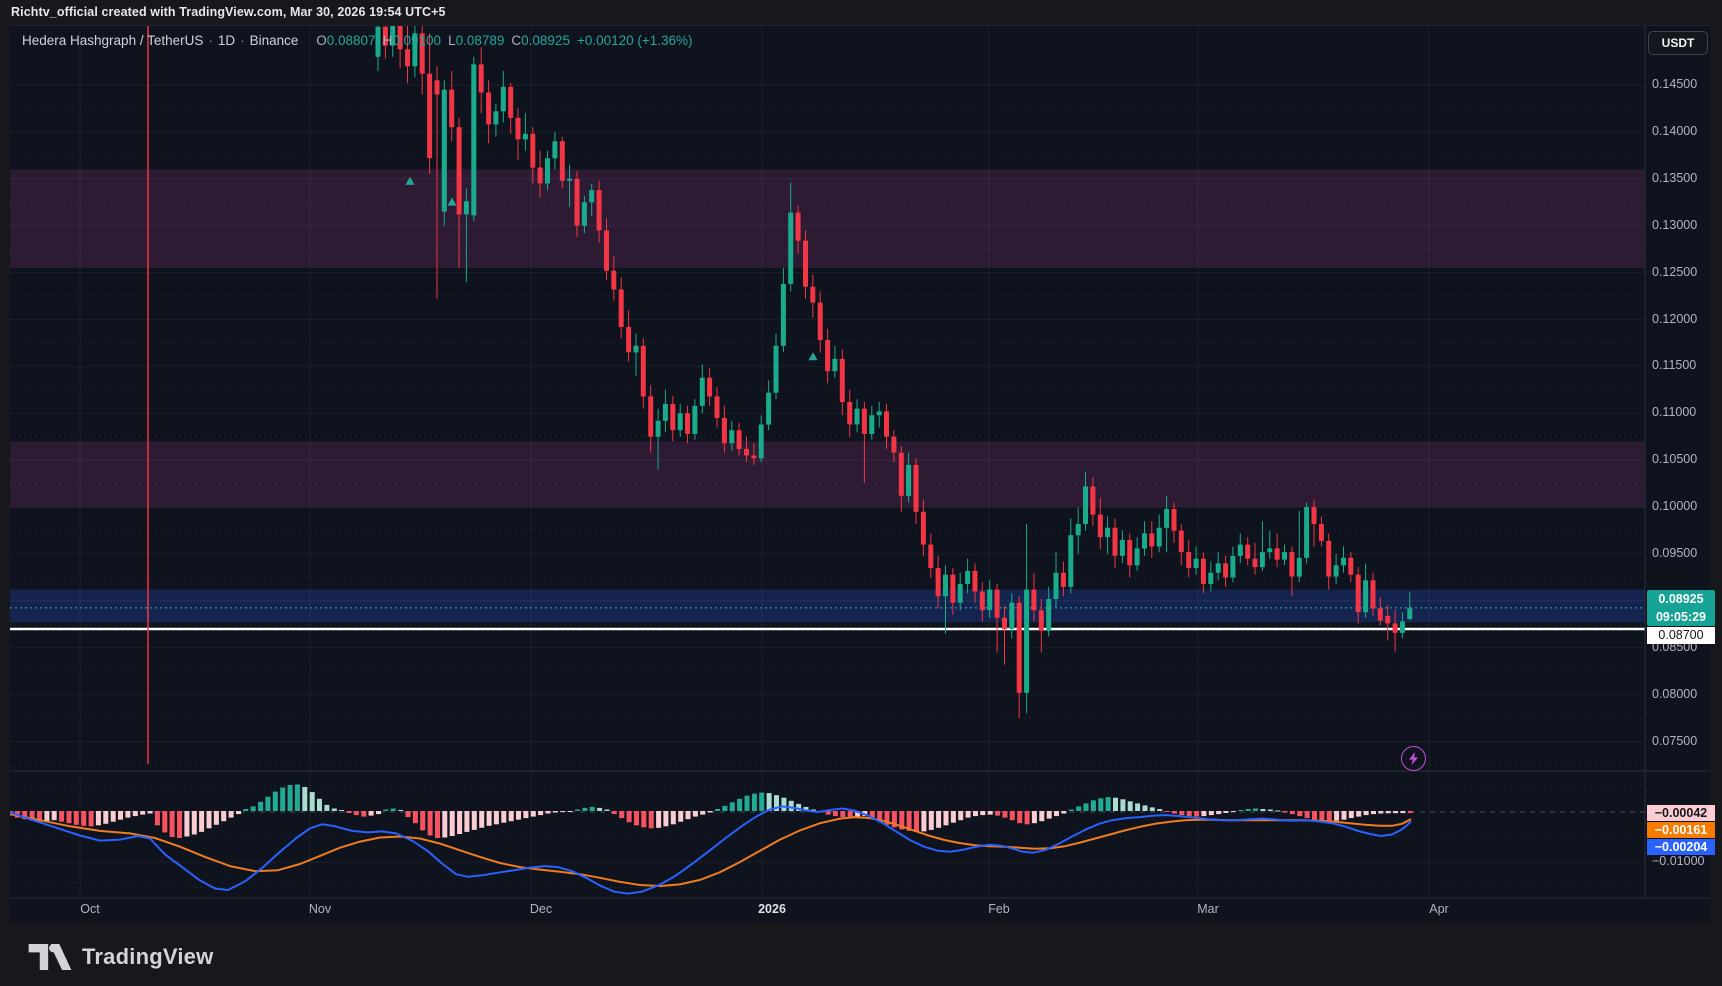  I want to click on time-axis-tick: Mar, so click(1208, 909).